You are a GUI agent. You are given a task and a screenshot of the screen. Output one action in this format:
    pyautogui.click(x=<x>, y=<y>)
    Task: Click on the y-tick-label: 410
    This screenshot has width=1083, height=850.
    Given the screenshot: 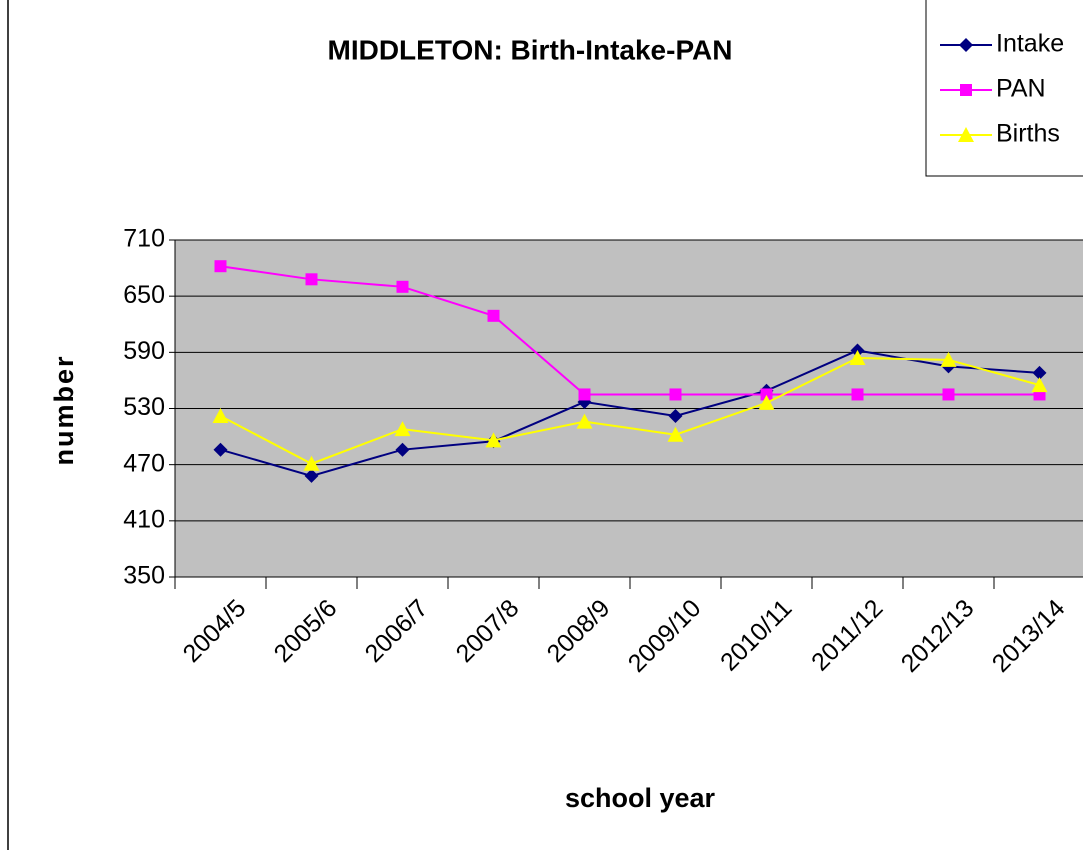 What is the action you would take?
    pyautogui.click(x=144, y=519)
    